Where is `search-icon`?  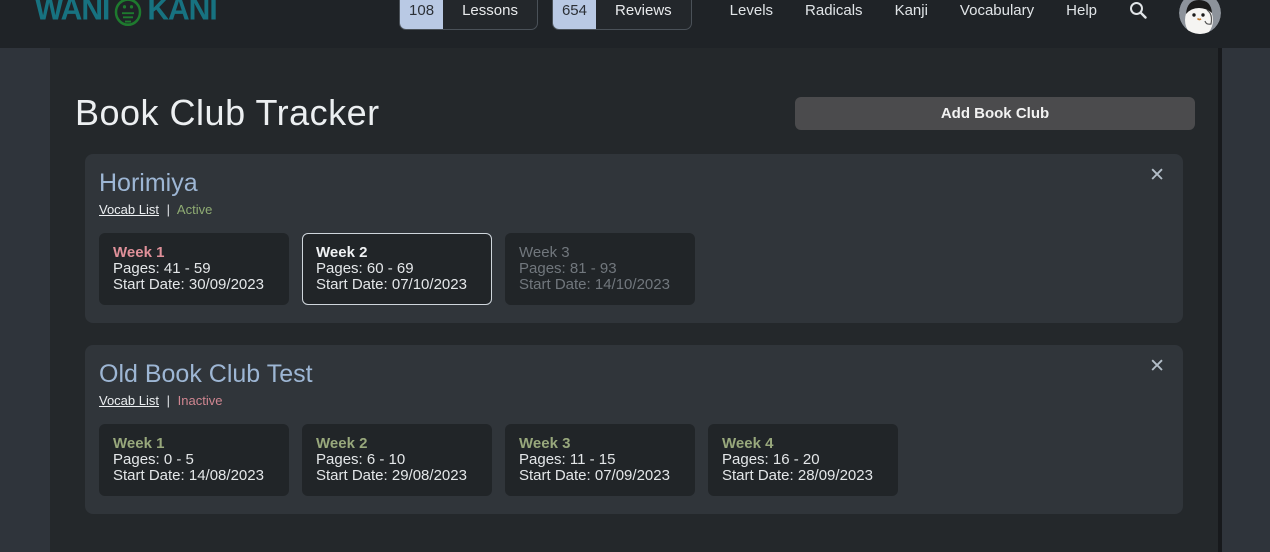 search-icon is located at coordinates (1138, 10).